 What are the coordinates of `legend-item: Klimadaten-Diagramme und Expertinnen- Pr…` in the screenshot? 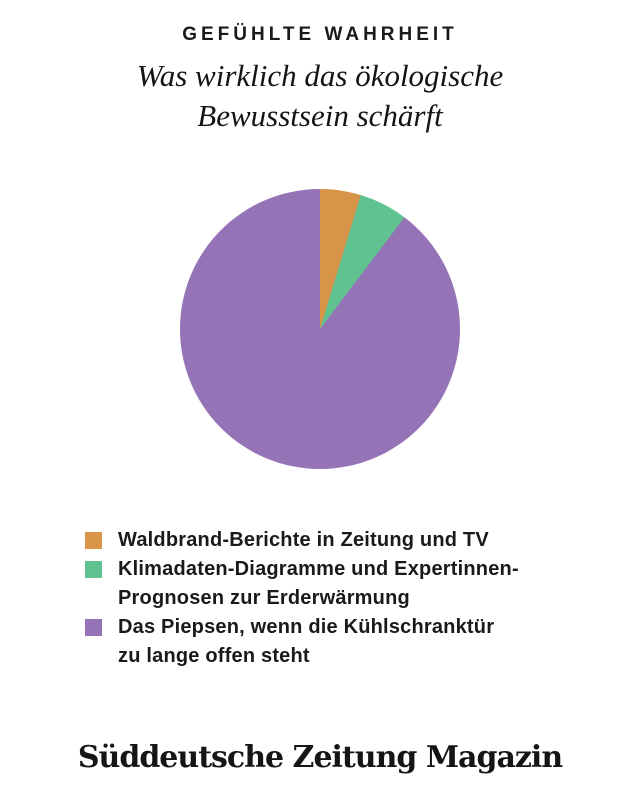 It's located at (330, 584).